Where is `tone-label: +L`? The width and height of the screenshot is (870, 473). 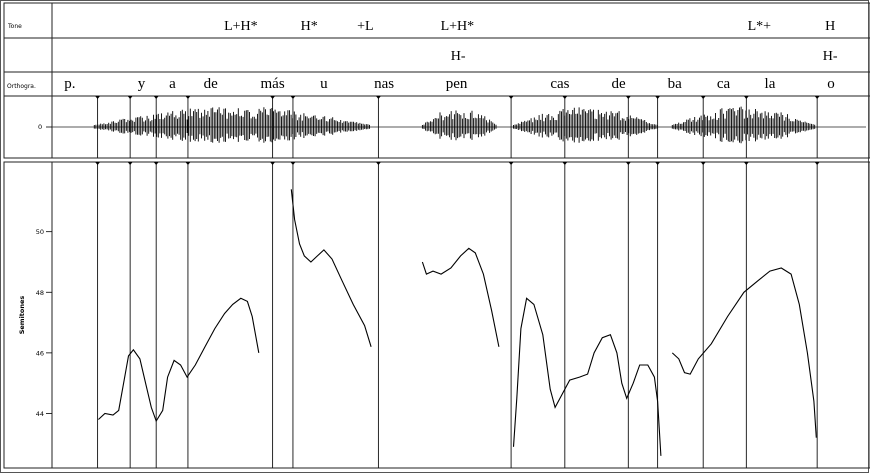
tone-label: +L is located at coordinates (365, 26).